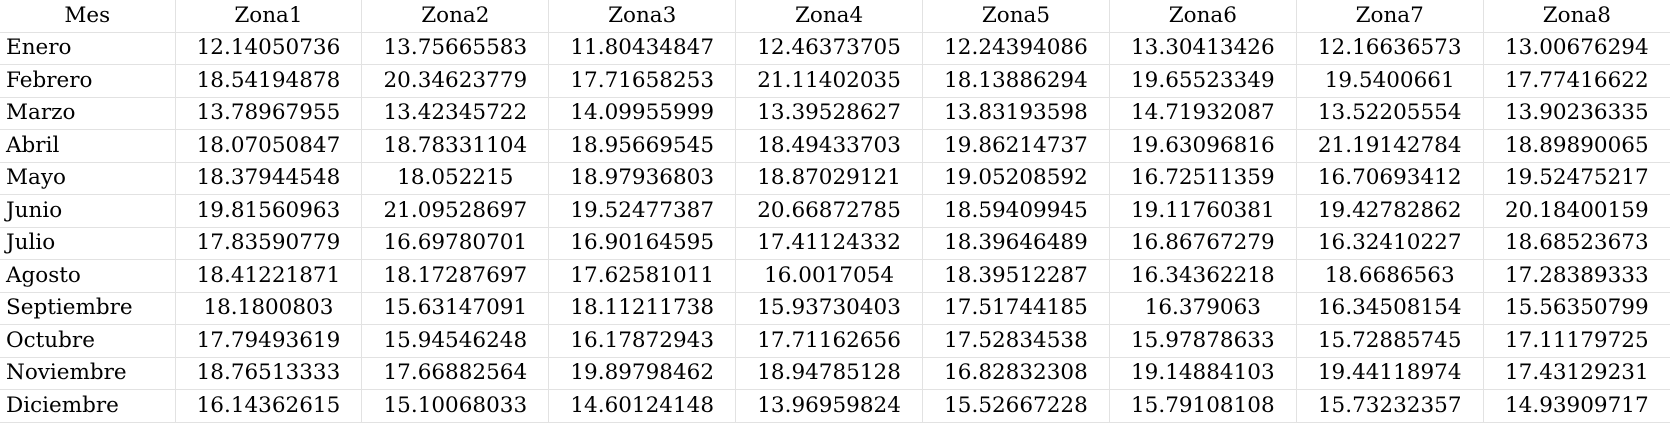  Describe the element at coordinates (1203, 16) in the screenshot. I see `column-header-zona6: Zona6` at that location.